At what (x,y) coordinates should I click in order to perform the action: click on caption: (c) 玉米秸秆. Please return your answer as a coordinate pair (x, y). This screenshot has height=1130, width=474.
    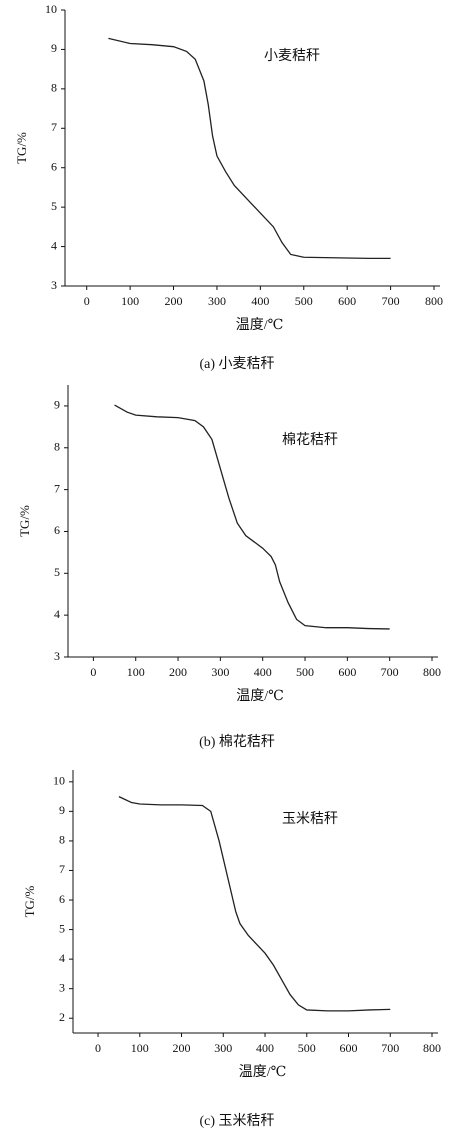
    Looking at the image, I should click on (236, 1121).